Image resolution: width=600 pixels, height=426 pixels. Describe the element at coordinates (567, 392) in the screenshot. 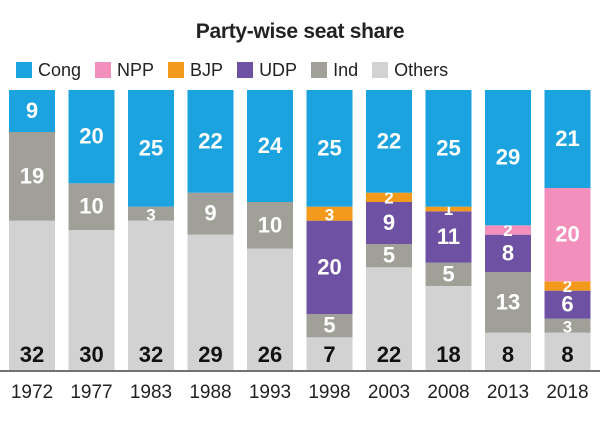

I see `x-tick-label-2018: 2018` at that location.